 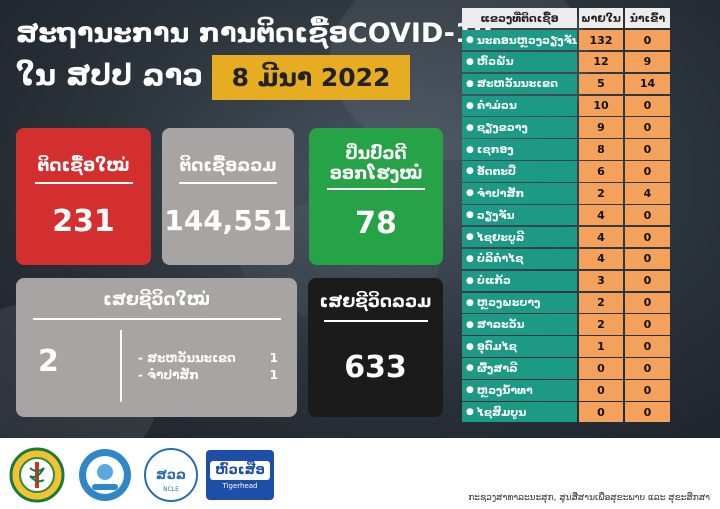 What do you see at coordinates (601, 62) in the screenshot?
I see `local-cases-cell: 12` at bounding box center [601, 62].